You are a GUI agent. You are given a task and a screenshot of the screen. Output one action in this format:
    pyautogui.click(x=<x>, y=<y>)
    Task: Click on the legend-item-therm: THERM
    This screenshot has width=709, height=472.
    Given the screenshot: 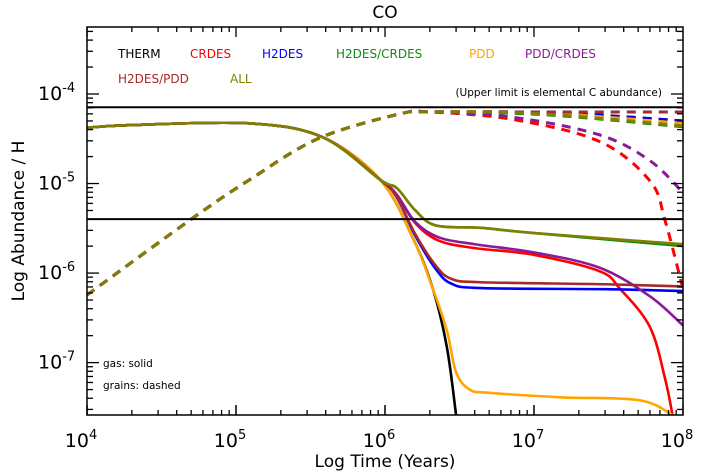 What is the action you would take?
    pyautogui.click(x=139, y=54)
    